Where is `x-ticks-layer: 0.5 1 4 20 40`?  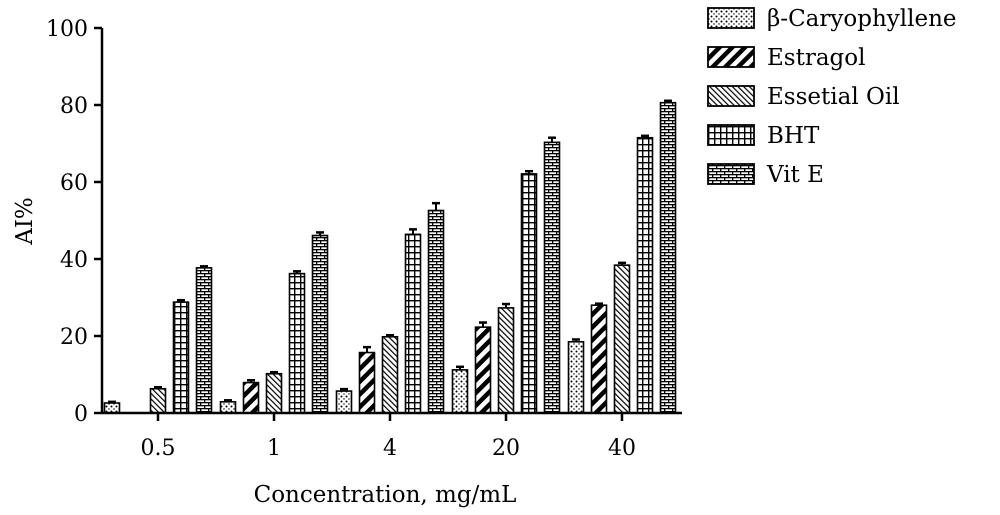
x-ticks-layer: 0.5 1 4 20 40 is located at coordinates (388, 437).